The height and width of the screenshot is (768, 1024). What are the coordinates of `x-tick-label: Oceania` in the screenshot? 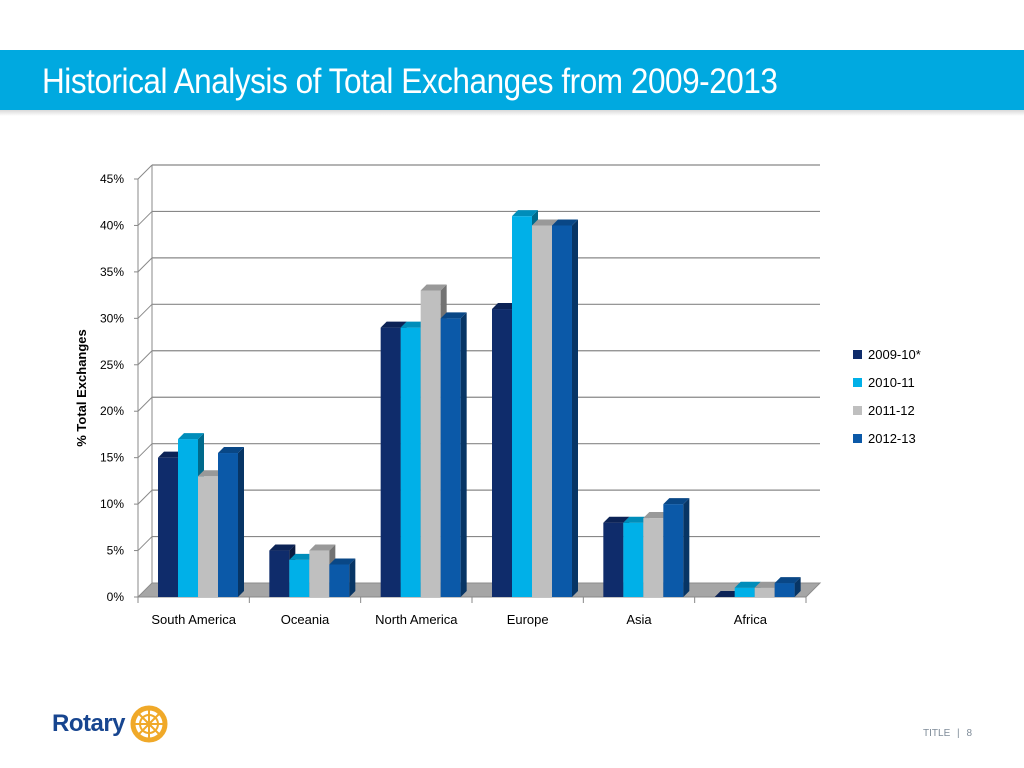 It's located at (305, 619).